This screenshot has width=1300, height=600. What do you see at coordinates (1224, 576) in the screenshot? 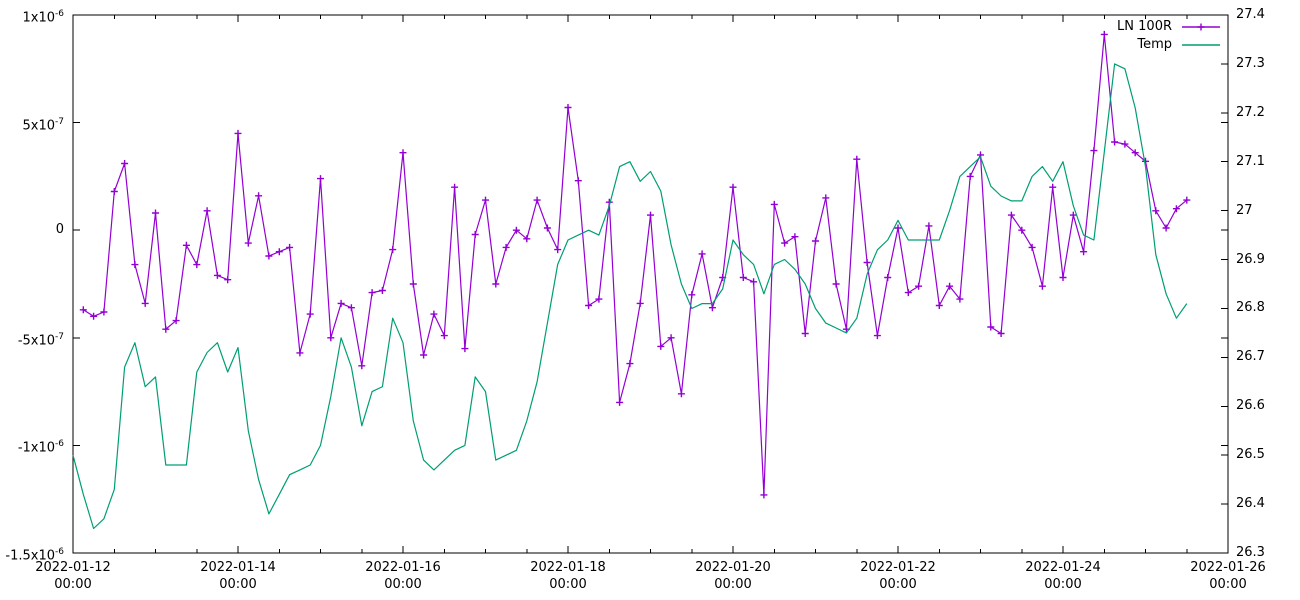
I see `x-tick-label: 2022-01-26 00:00` at bounding box center [1224, 576].